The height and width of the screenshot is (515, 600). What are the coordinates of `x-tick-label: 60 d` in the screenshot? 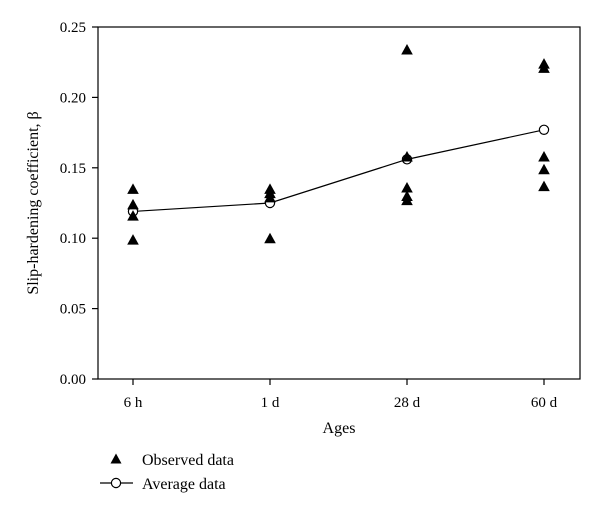 It's located at (544, 403).